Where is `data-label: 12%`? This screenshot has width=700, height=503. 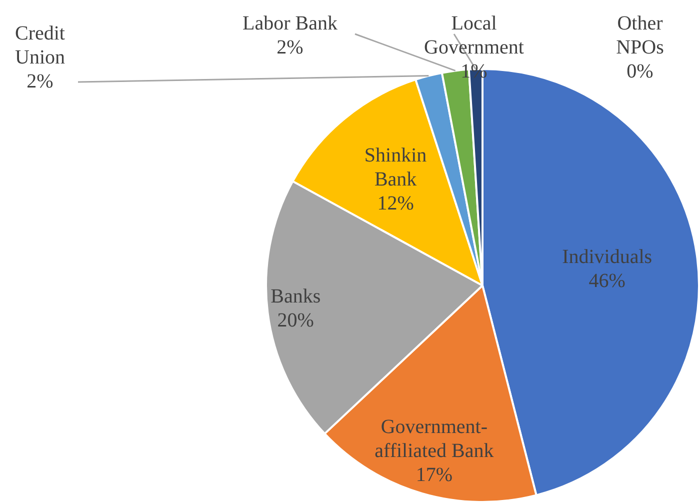
data-label: 12% is located at coordinates (395, 203).